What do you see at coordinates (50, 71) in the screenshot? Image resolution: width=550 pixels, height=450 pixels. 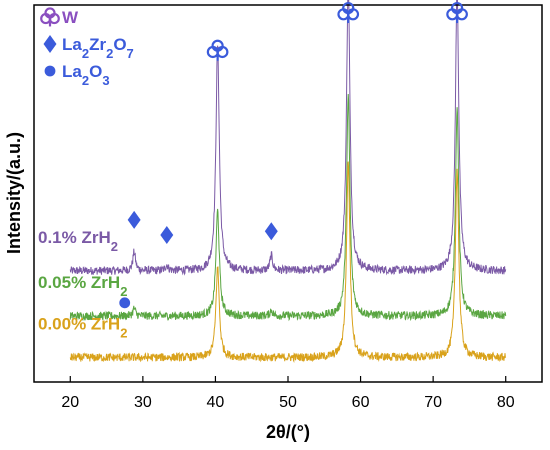 I see `legend-circle-icon` at bounding box center [50, 71].